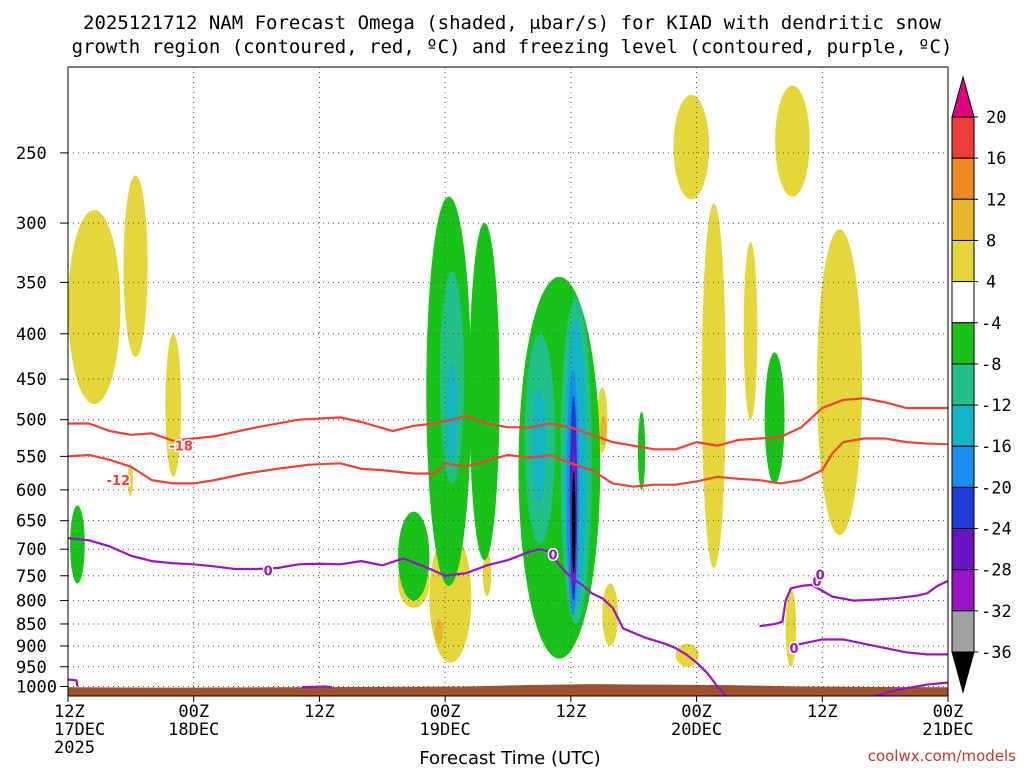 The height and width of the screenshot is (768, 1024). What do you see at coordinates (31, 224) in the screenshot?
I see `y-tick-label: 300` at bounding box center [31, 224].